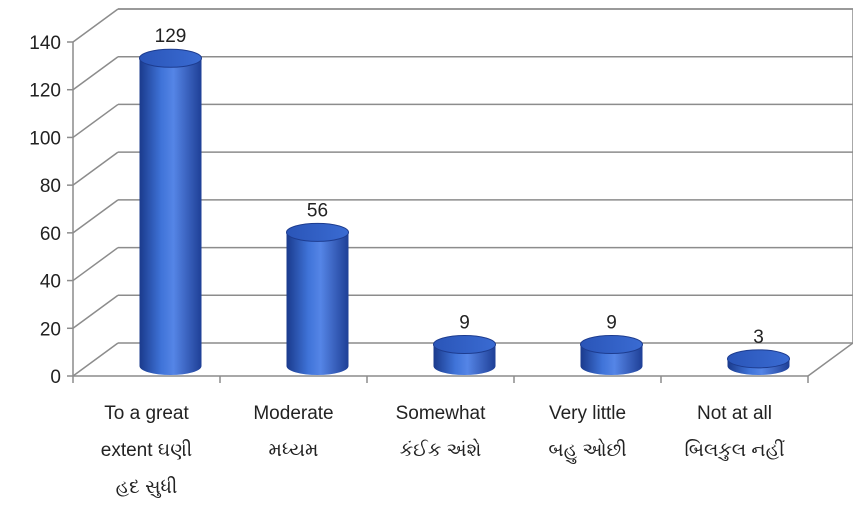  What do you see at coordinates (95, 359) in the screenshot?
I see `floor-left-edge` at bounding box center [95, 359].